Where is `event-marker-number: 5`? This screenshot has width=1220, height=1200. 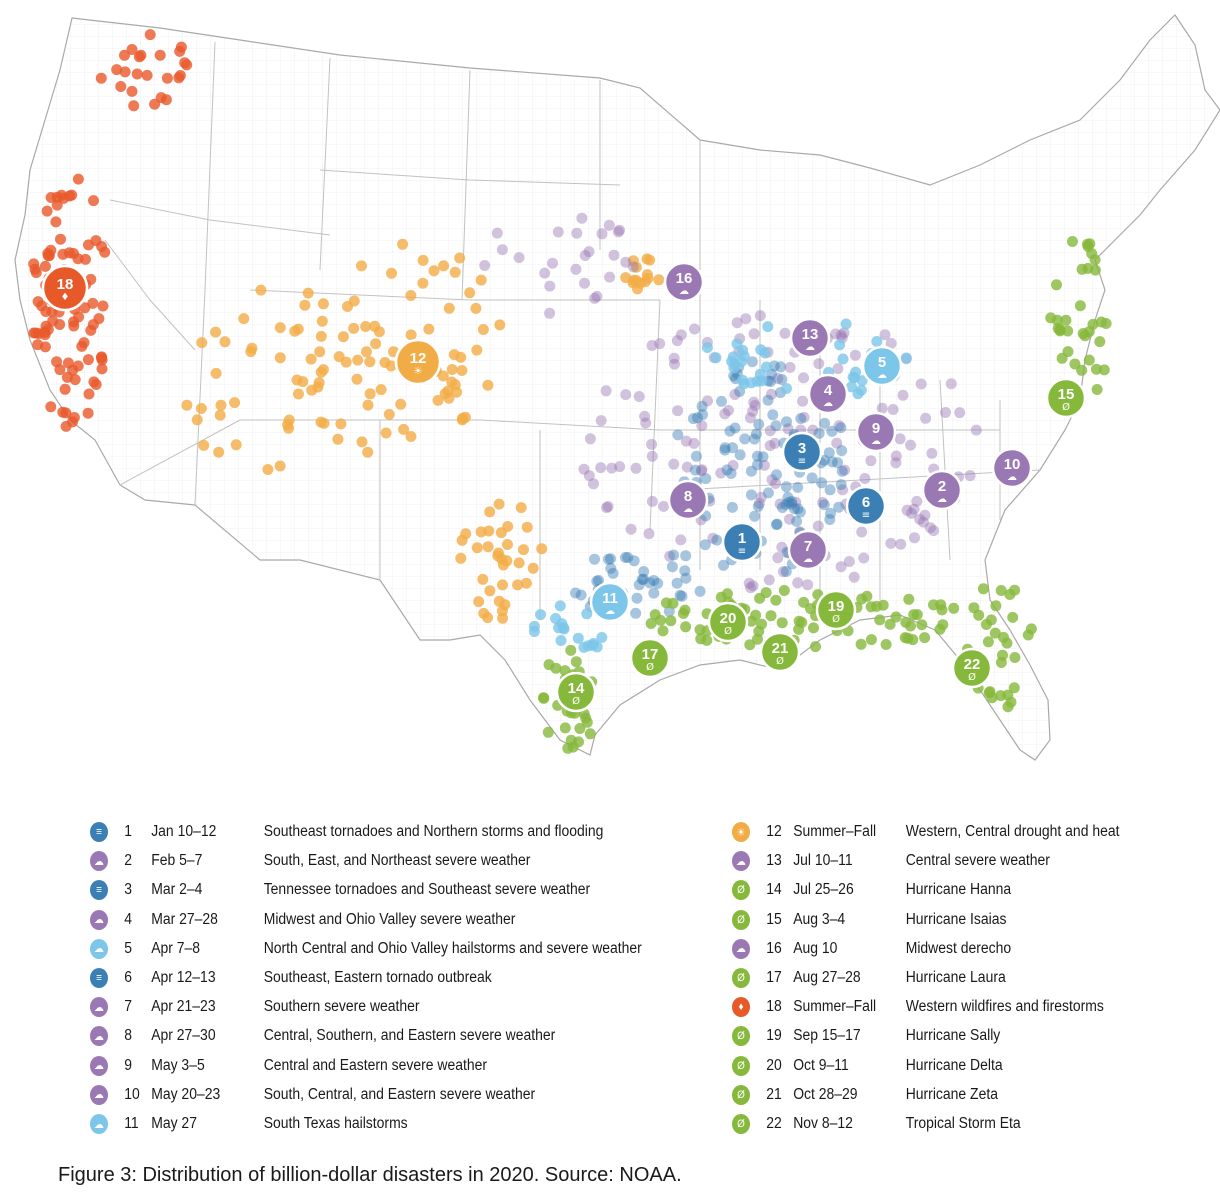
event-marker-number: 5 is located at coordinates (882, 362).